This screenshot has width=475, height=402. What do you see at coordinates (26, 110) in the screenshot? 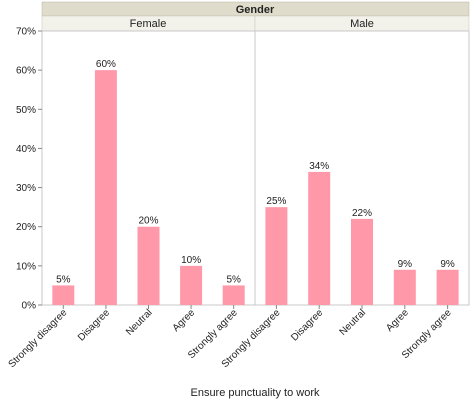
I see `y-tick-label: 50%` at bounding box center [26, 110].